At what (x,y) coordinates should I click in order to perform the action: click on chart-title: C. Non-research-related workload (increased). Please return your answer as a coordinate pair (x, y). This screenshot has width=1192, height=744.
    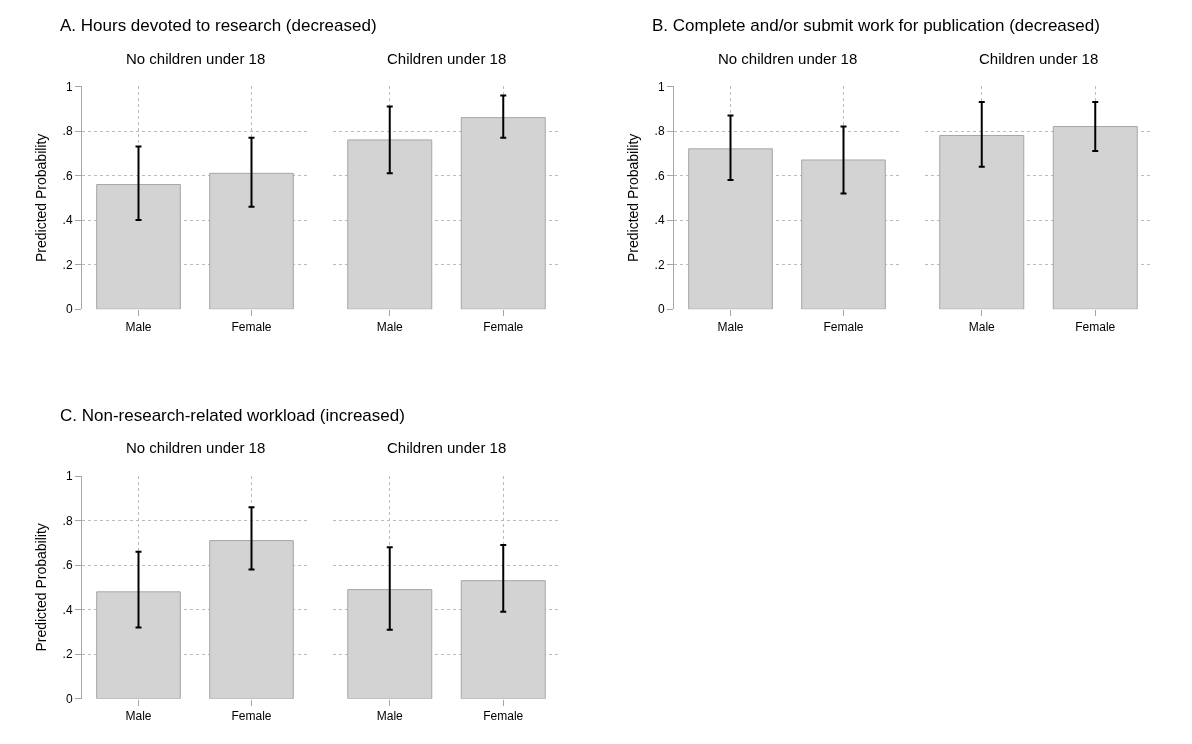
    Looking at the image, I should click on (232, 415).